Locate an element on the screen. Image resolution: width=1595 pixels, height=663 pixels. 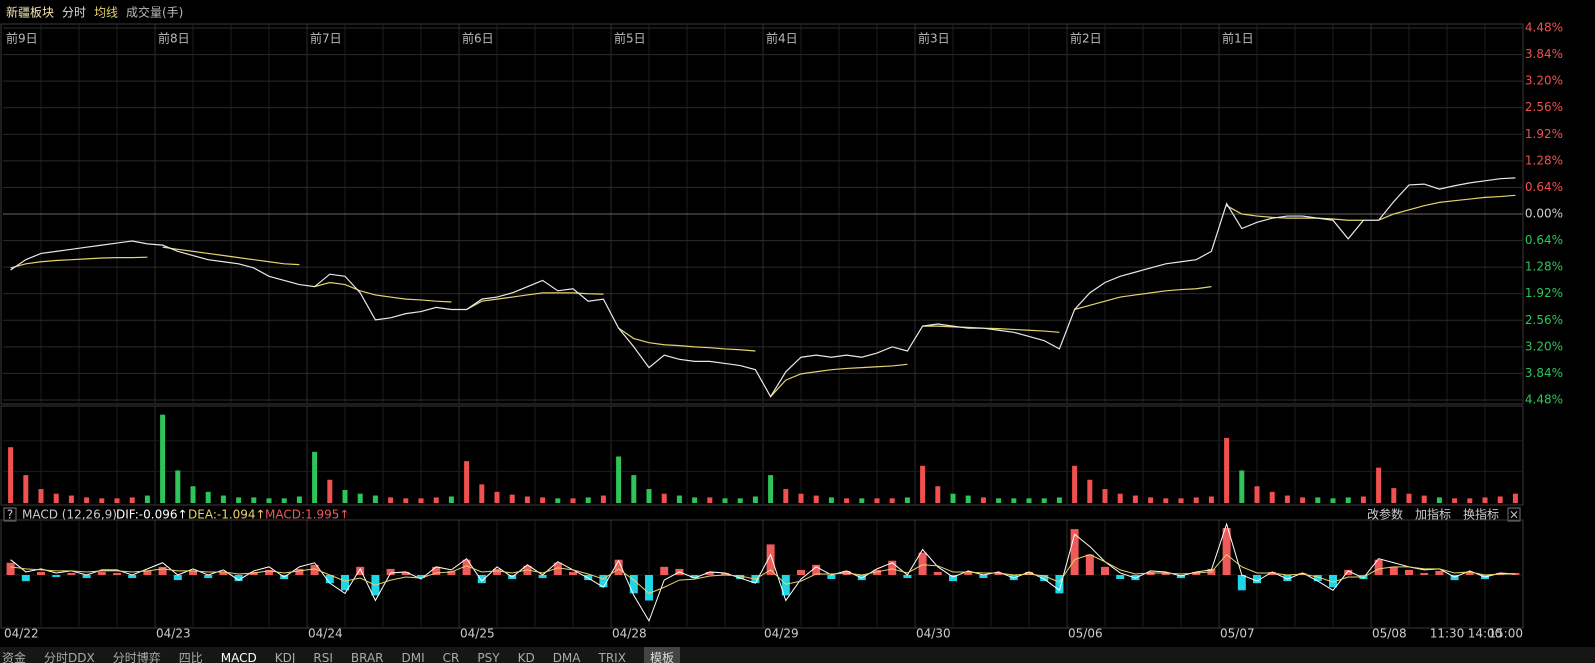
tab: RSI is located at coordinates (323, 657).